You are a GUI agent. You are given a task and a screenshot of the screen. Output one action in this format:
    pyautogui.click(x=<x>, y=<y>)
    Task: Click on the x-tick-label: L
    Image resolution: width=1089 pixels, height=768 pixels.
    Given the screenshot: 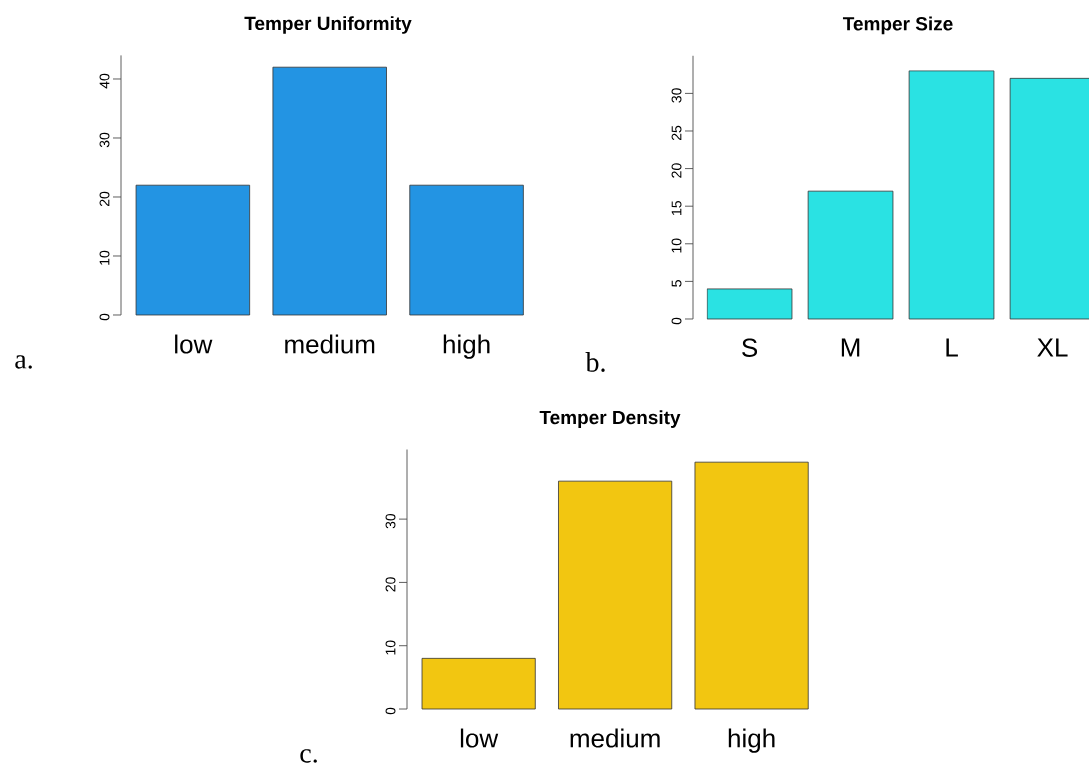 What is the action you would take?
    pyautogui.click(x=952, y=347)
    